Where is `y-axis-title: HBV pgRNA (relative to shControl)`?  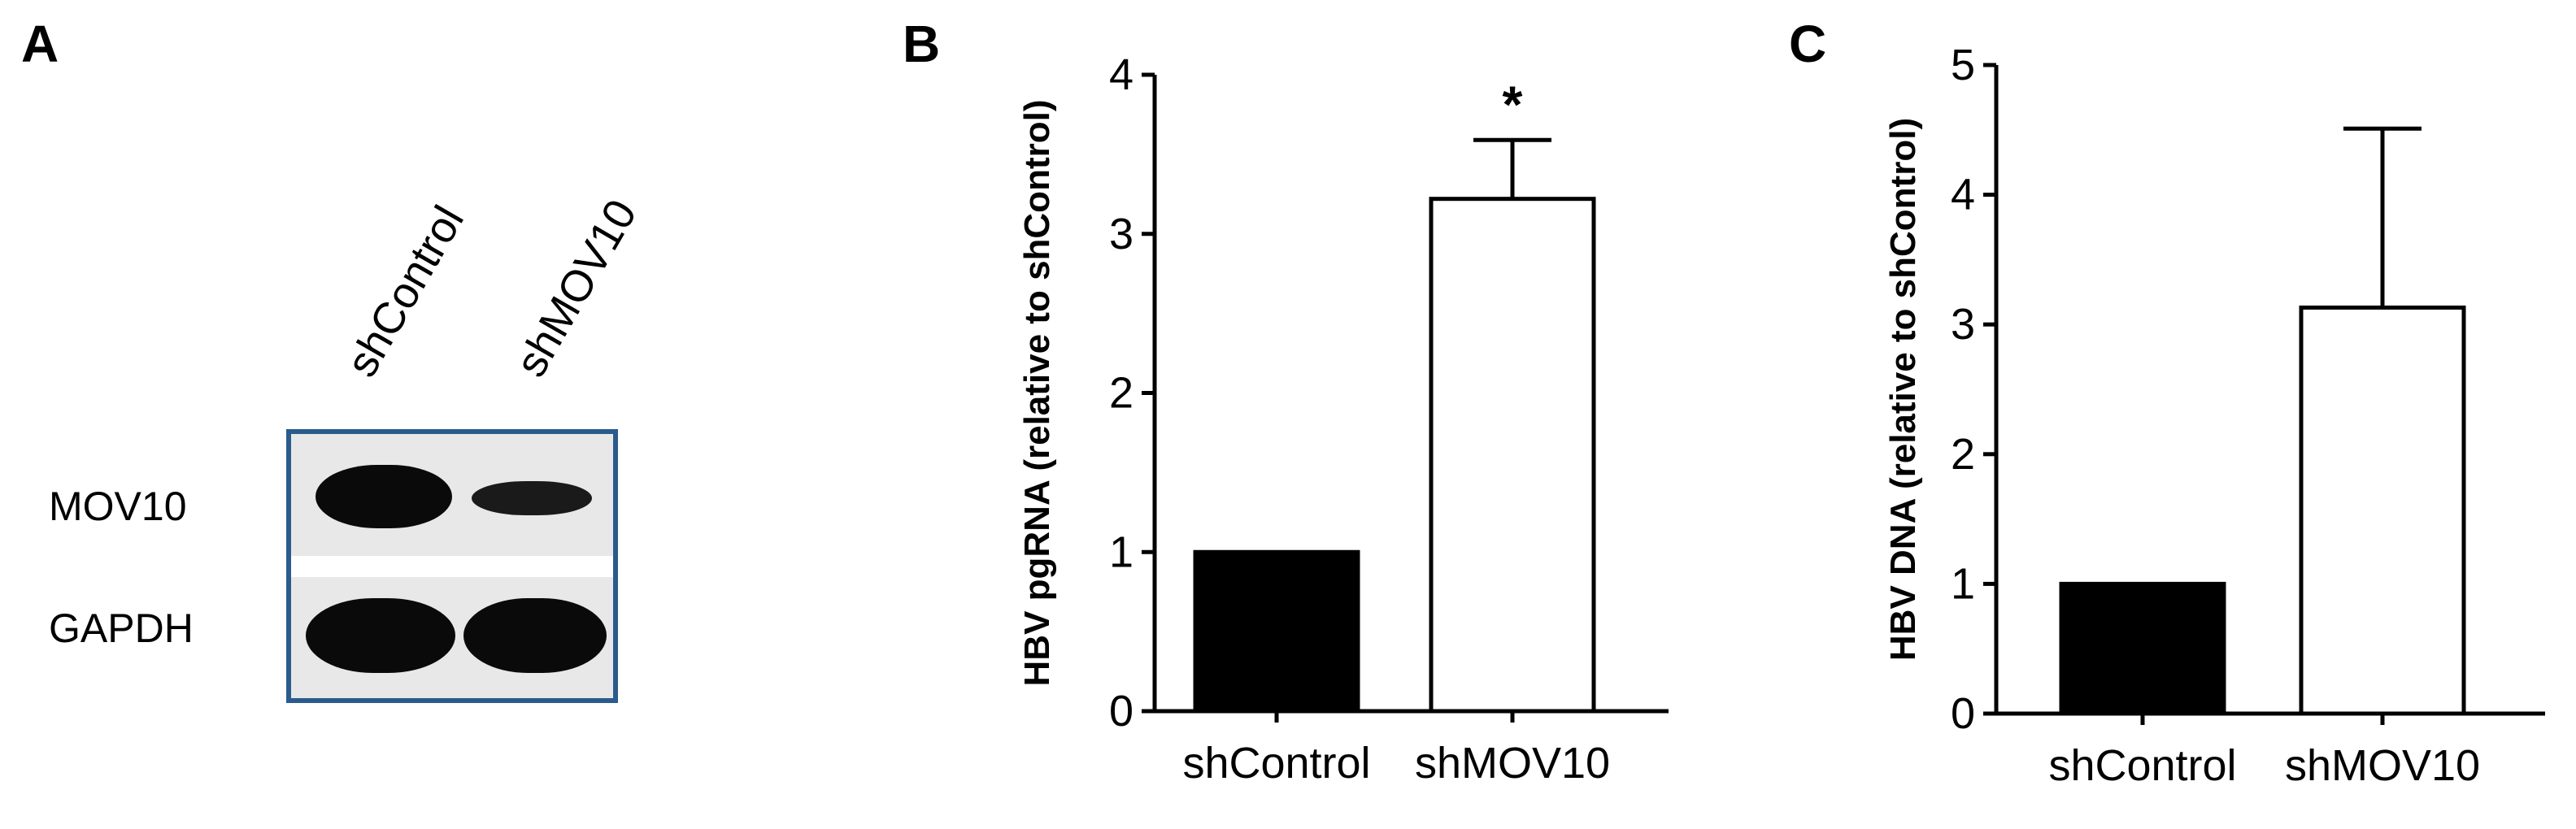
y-axis-title: HBV pgRNA (relative to shControl) is located at coordinates (1037, 393).